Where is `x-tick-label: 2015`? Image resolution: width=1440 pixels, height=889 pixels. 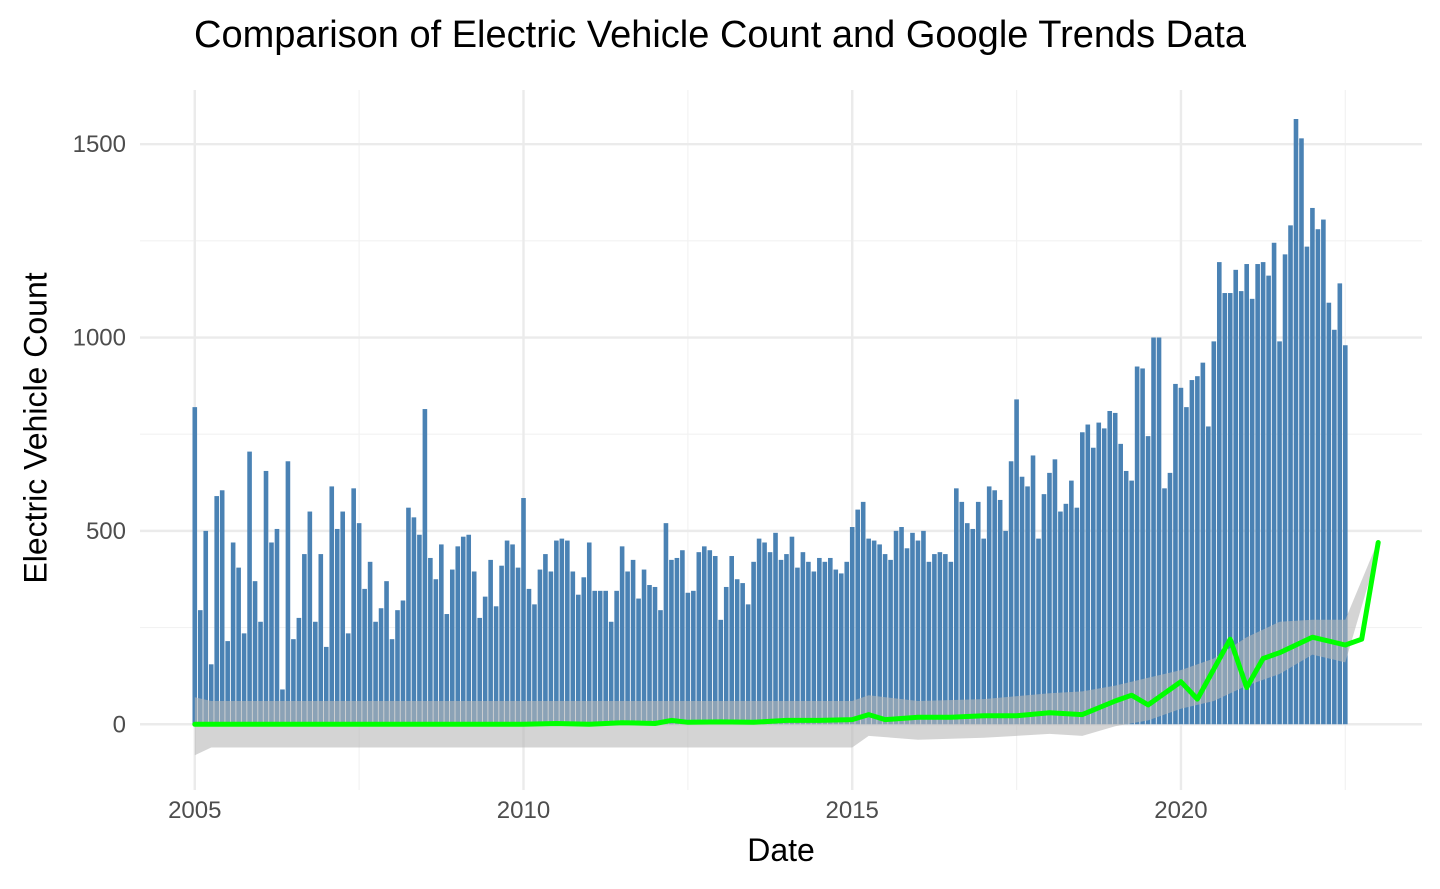 x-tick-label: 2015 is located at coordinates (852, 810).